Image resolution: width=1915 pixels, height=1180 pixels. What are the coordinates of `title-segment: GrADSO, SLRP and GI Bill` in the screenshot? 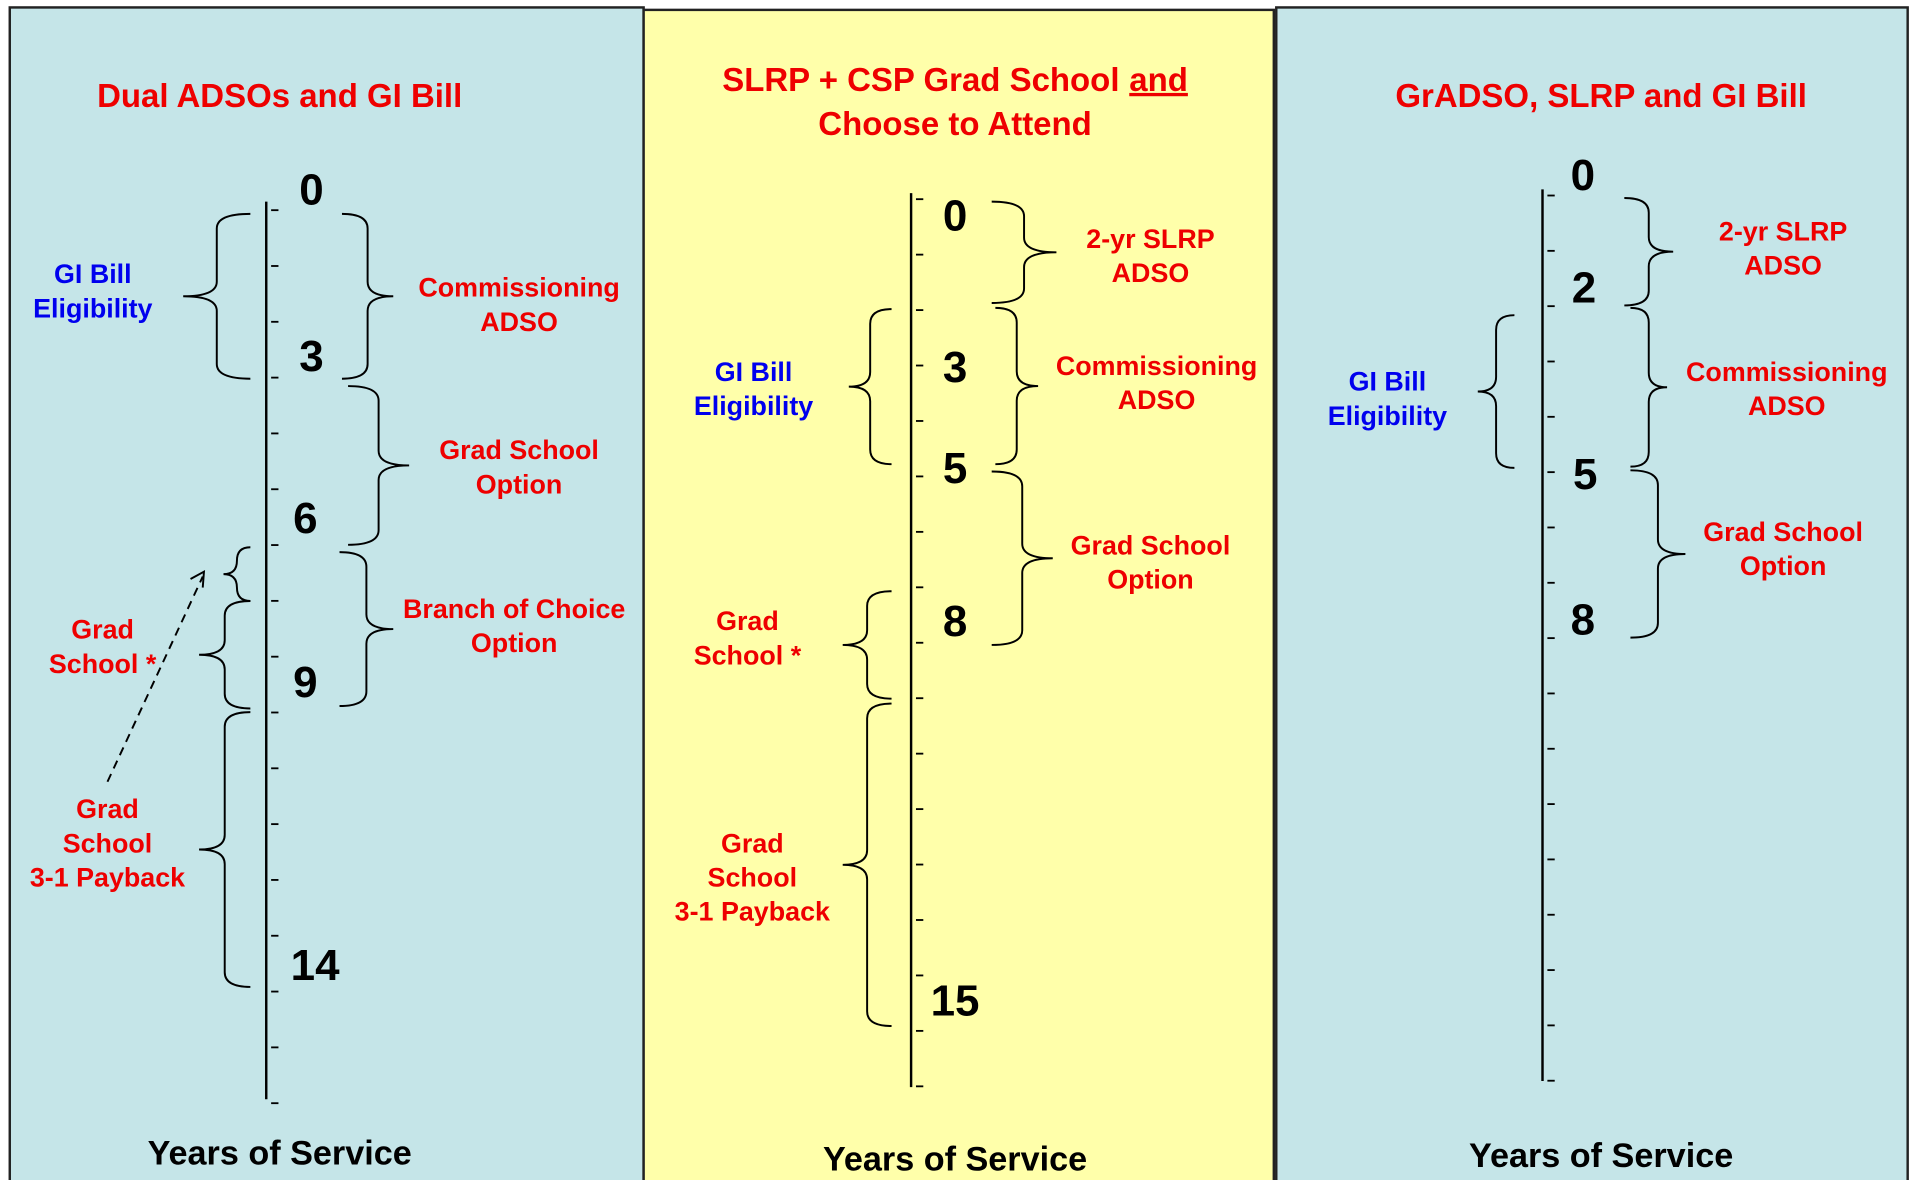 It's located at (1601, 95).